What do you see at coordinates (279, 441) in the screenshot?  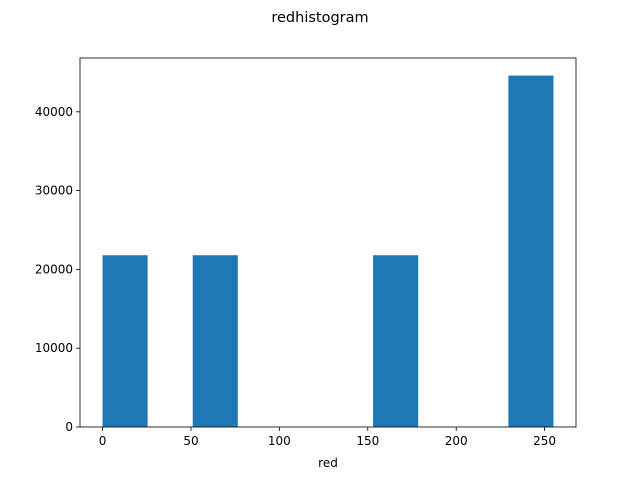 I see `x-tick-label: 100` at bounding box center [279, 441].